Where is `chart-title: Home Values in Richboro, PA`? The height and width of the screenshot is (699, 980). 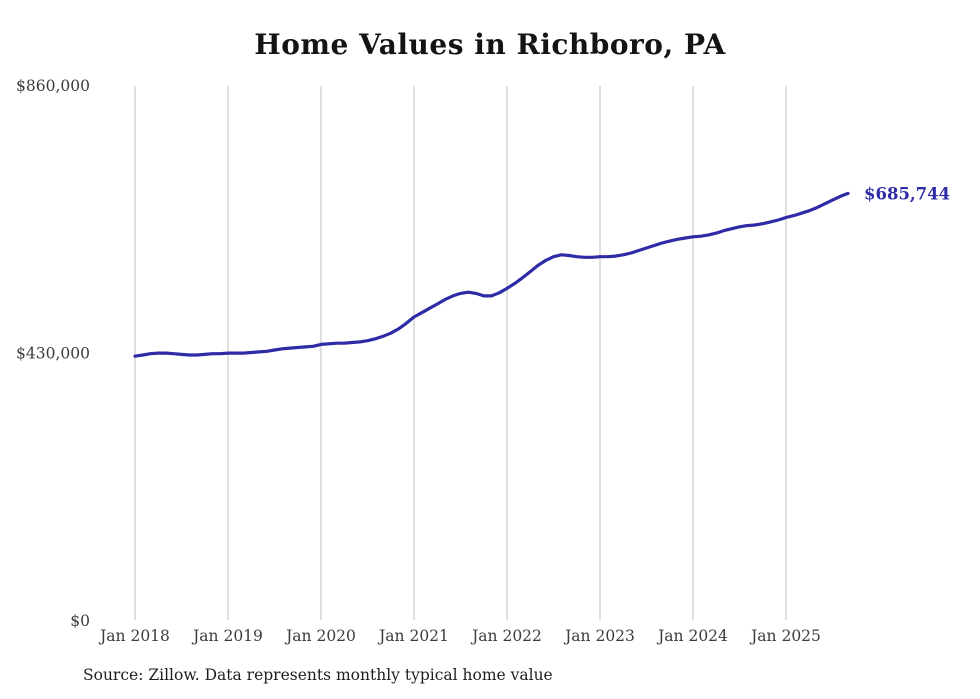
chart-title: Home Values in Richboro, PA is located at coordinates (490, 44).